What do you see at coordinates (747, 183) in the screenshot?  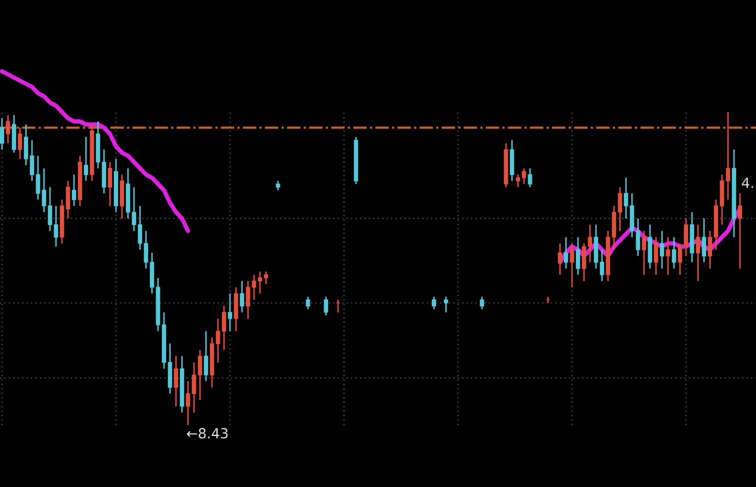 I see `annotation: 4.` at bounding box center [747, 183].